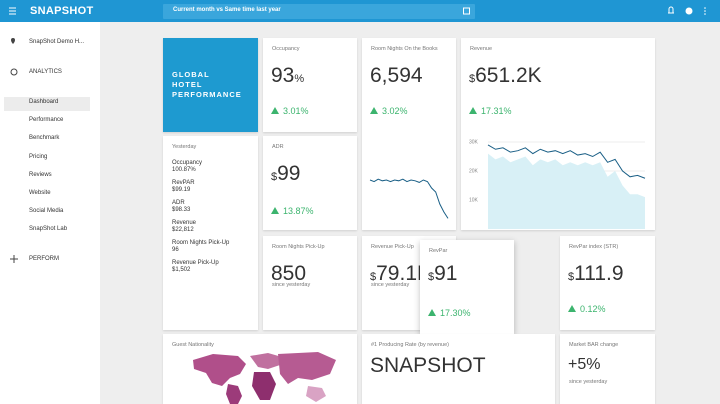 The width and height of the screenshot is (720, 404). I want to click on value-number: 651.2K, so click(508, 75).